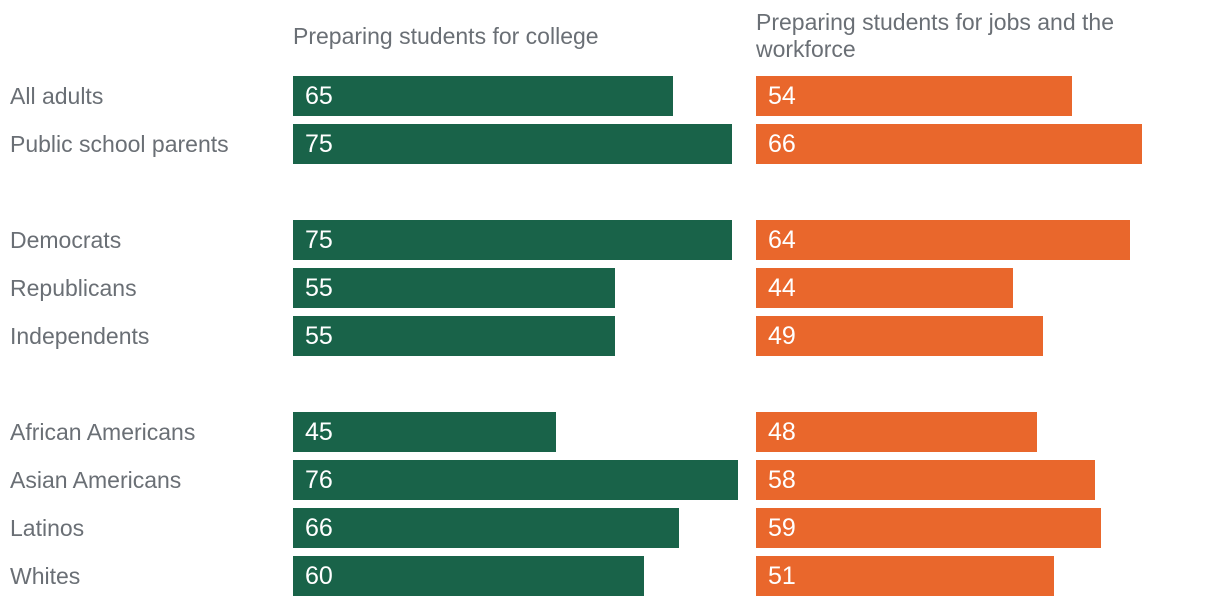  I want to click on jobs-bar: 54, so click(914, 96).